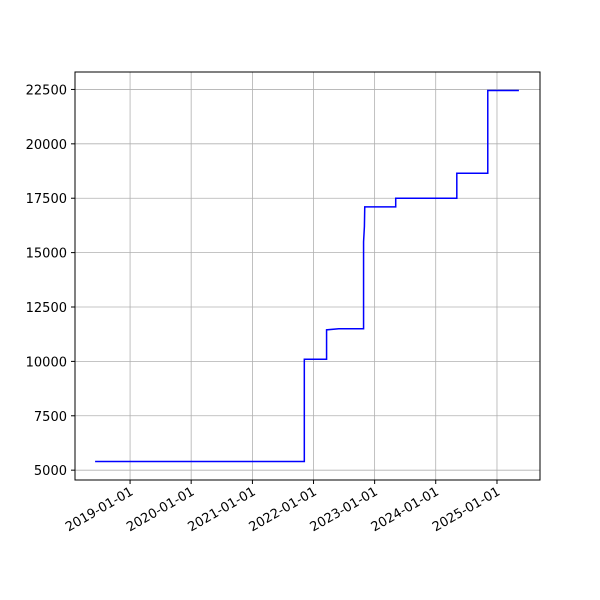 This screenshot has width=600, height=600. What do you see at coordinates (344, 509) in the screenshot?
I see `x-tick-label: 2023-01-01` at bounding box center [344, 509].